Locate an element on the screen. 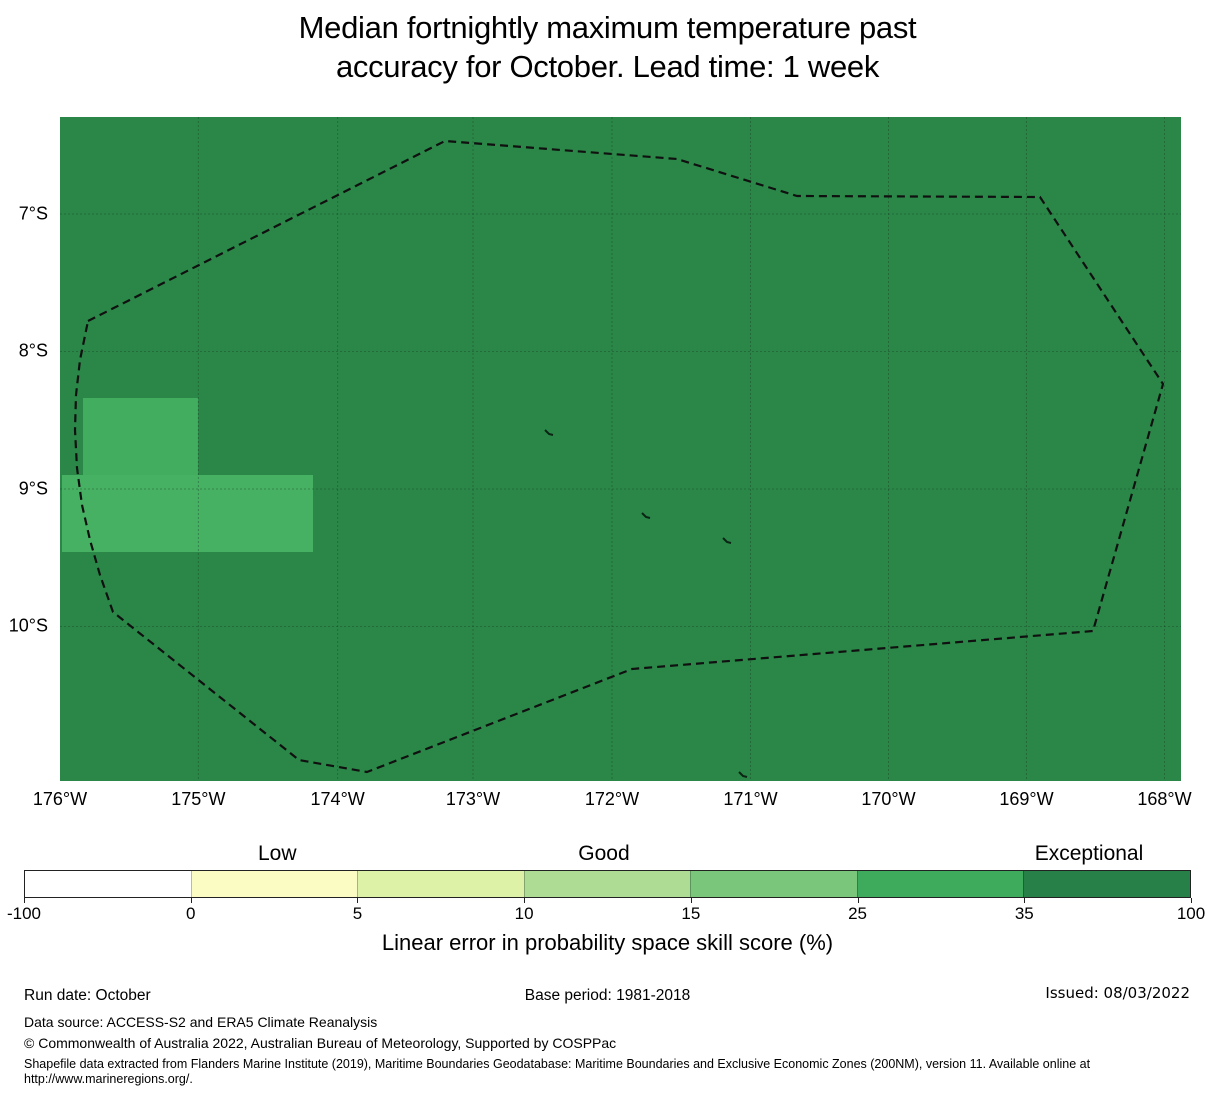 The image size is (1215, 1095). y-tick-label: 8°S is located at coordinates (33, 350).